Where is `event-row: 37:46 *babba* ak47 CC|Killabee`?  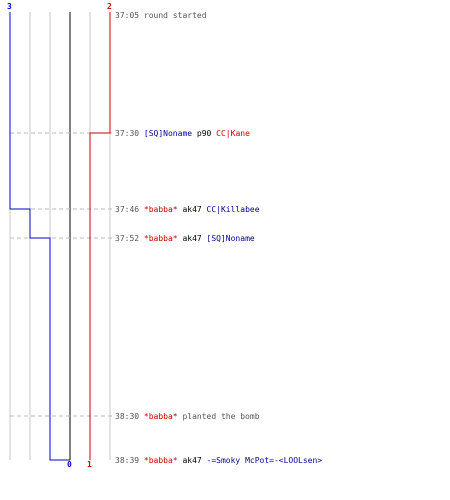 event-row: 37:46 *babba* ak47 CC|Killabee is located at coordinates (187, 210).